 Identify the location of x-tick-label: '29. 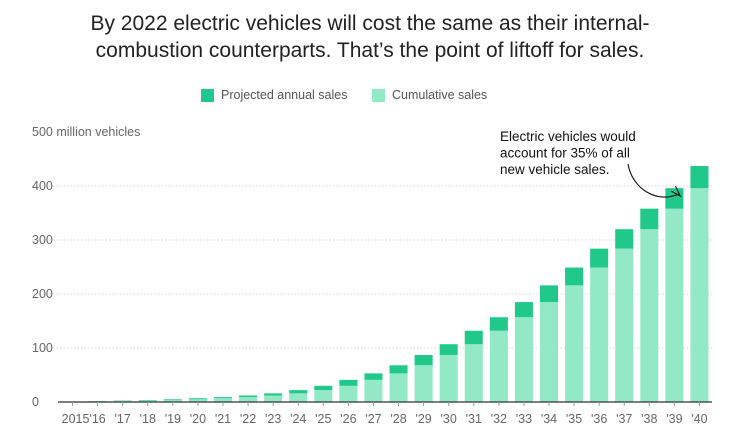
(423, 419).